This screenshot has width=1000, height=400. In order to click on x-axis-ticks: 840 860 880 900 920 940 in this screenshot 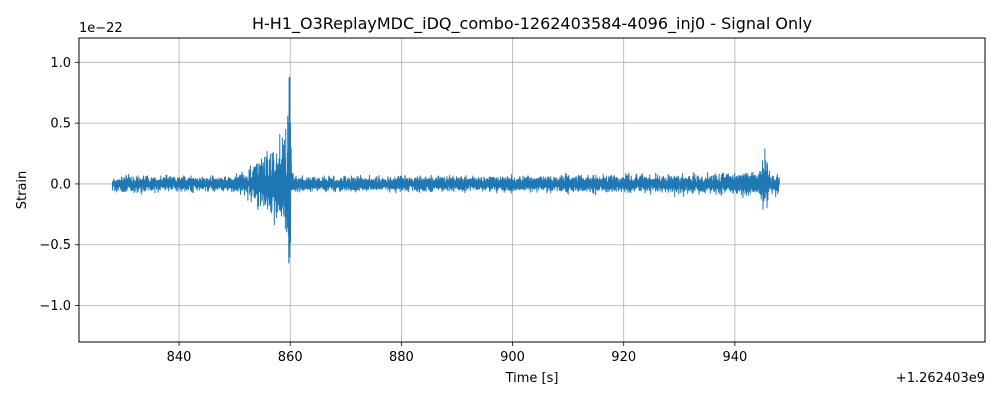, I will do `click(457, 353)`.